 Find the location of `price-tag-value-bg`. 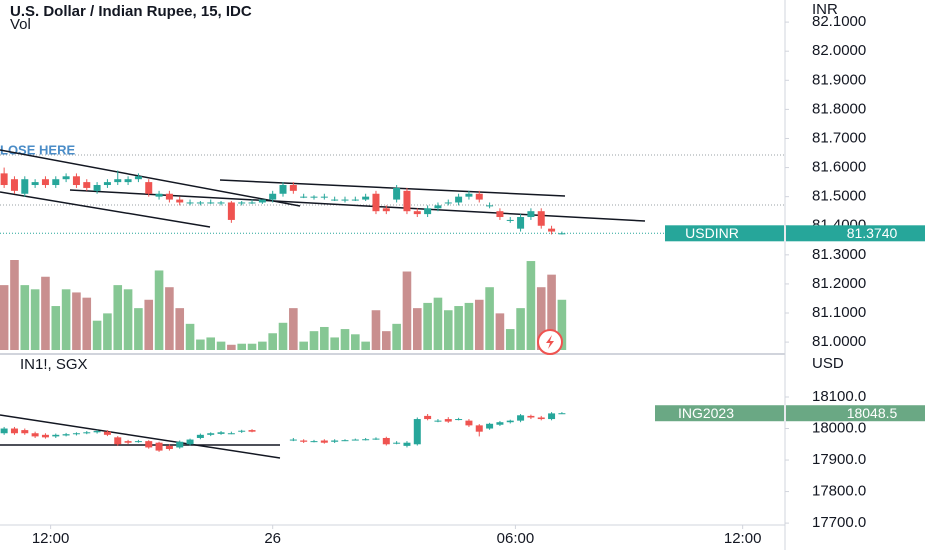

price-tag-value-bg is located at coordinates (855, 413).